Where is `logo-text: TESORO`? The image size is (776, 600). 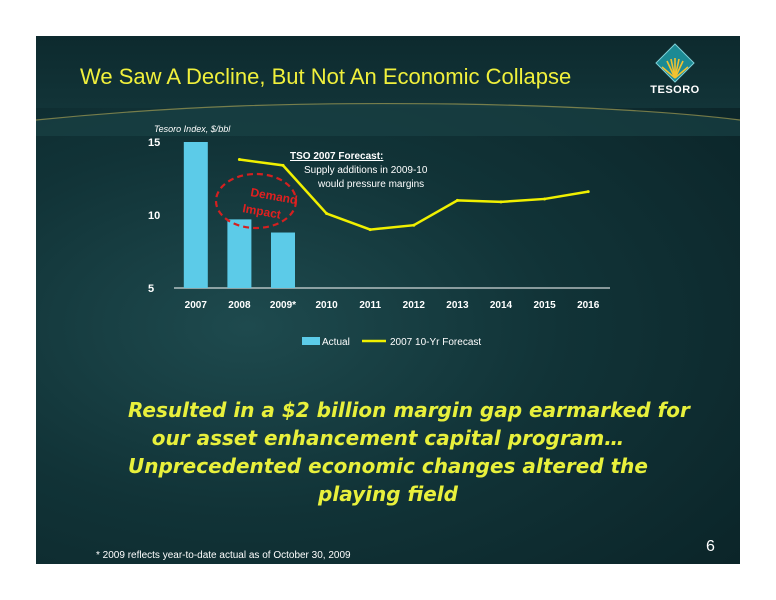 logo-text: TESORO is located at coordinates (675, 90).